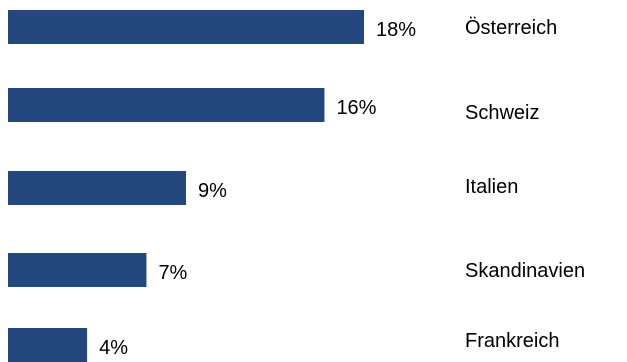 Image resolution: width=627 pixels, height=362 pixels. I want to click on category-label-skandinavien: Skandinavien, so click(525, 271).